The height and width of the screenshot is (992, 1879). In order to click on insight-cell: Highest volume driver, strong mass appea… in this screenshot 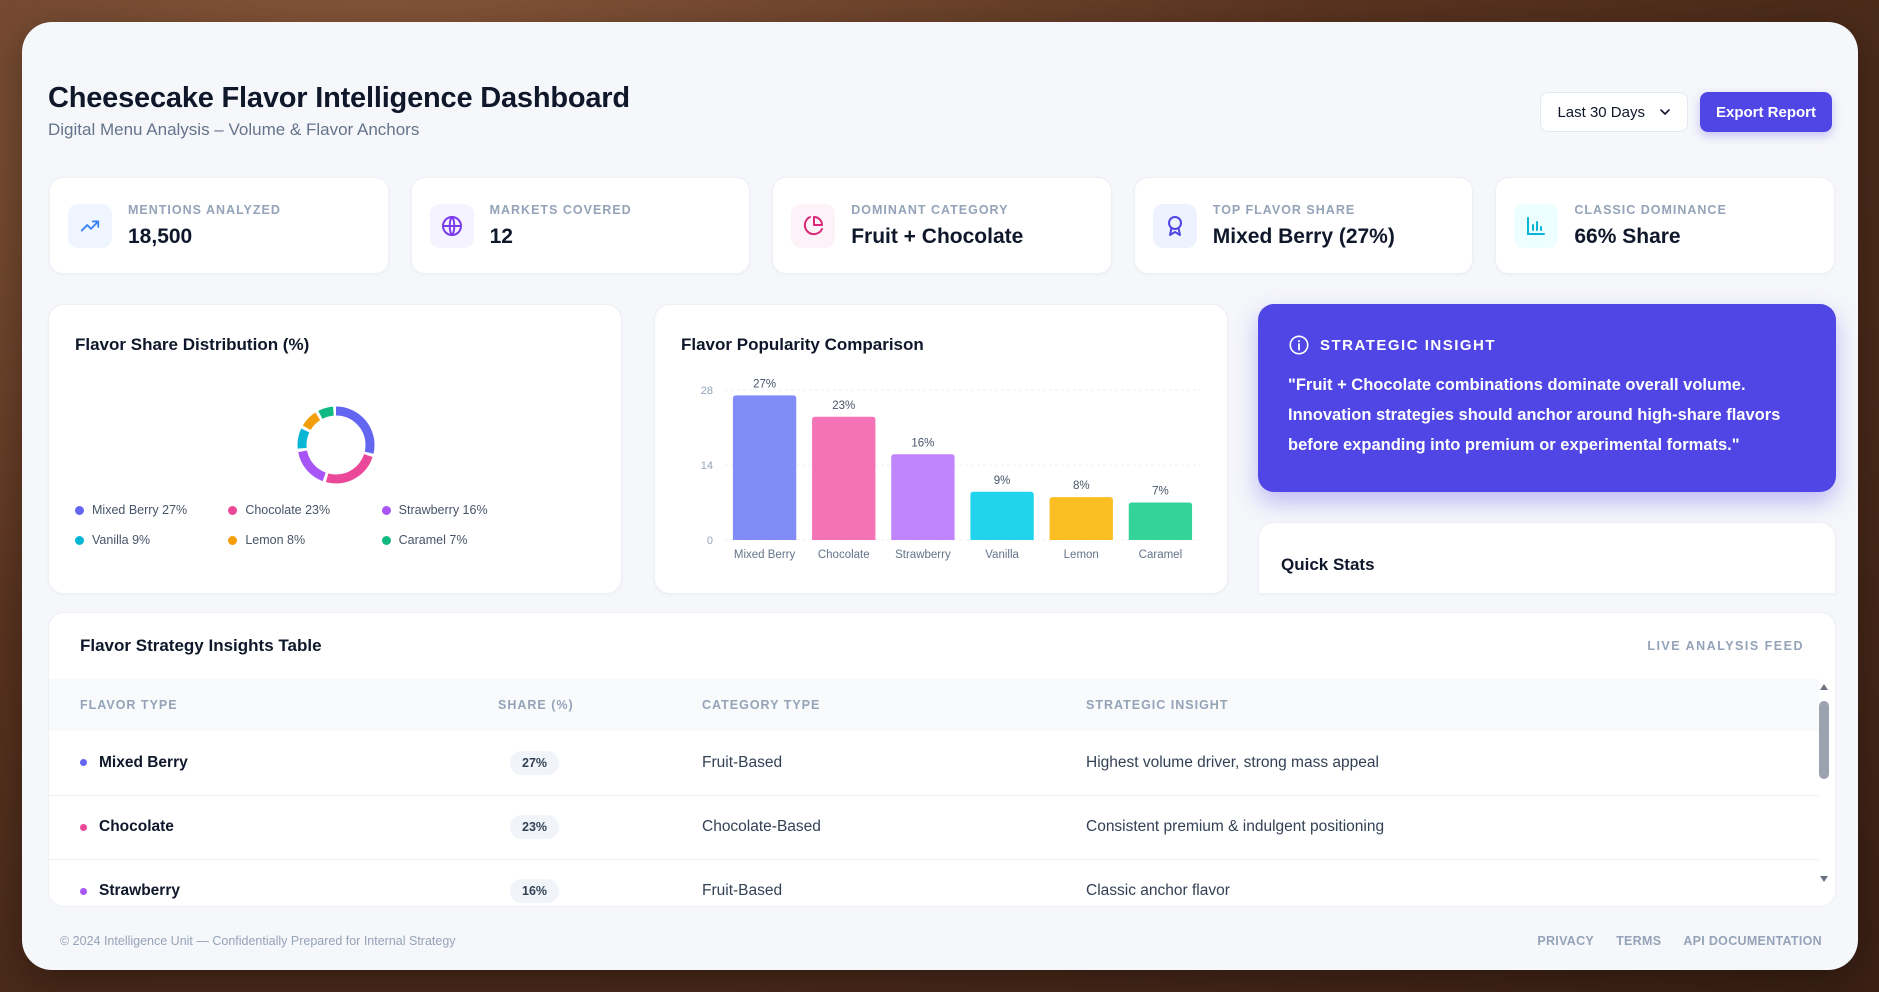, I will do `click(1437, 763)`.